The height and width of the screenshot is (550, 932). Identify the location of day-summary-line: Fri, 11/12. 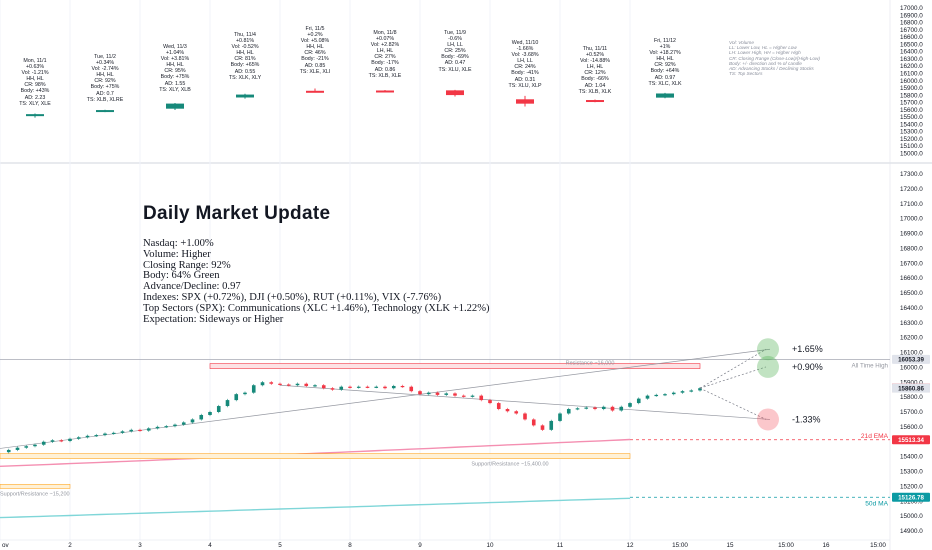
(665, 41).